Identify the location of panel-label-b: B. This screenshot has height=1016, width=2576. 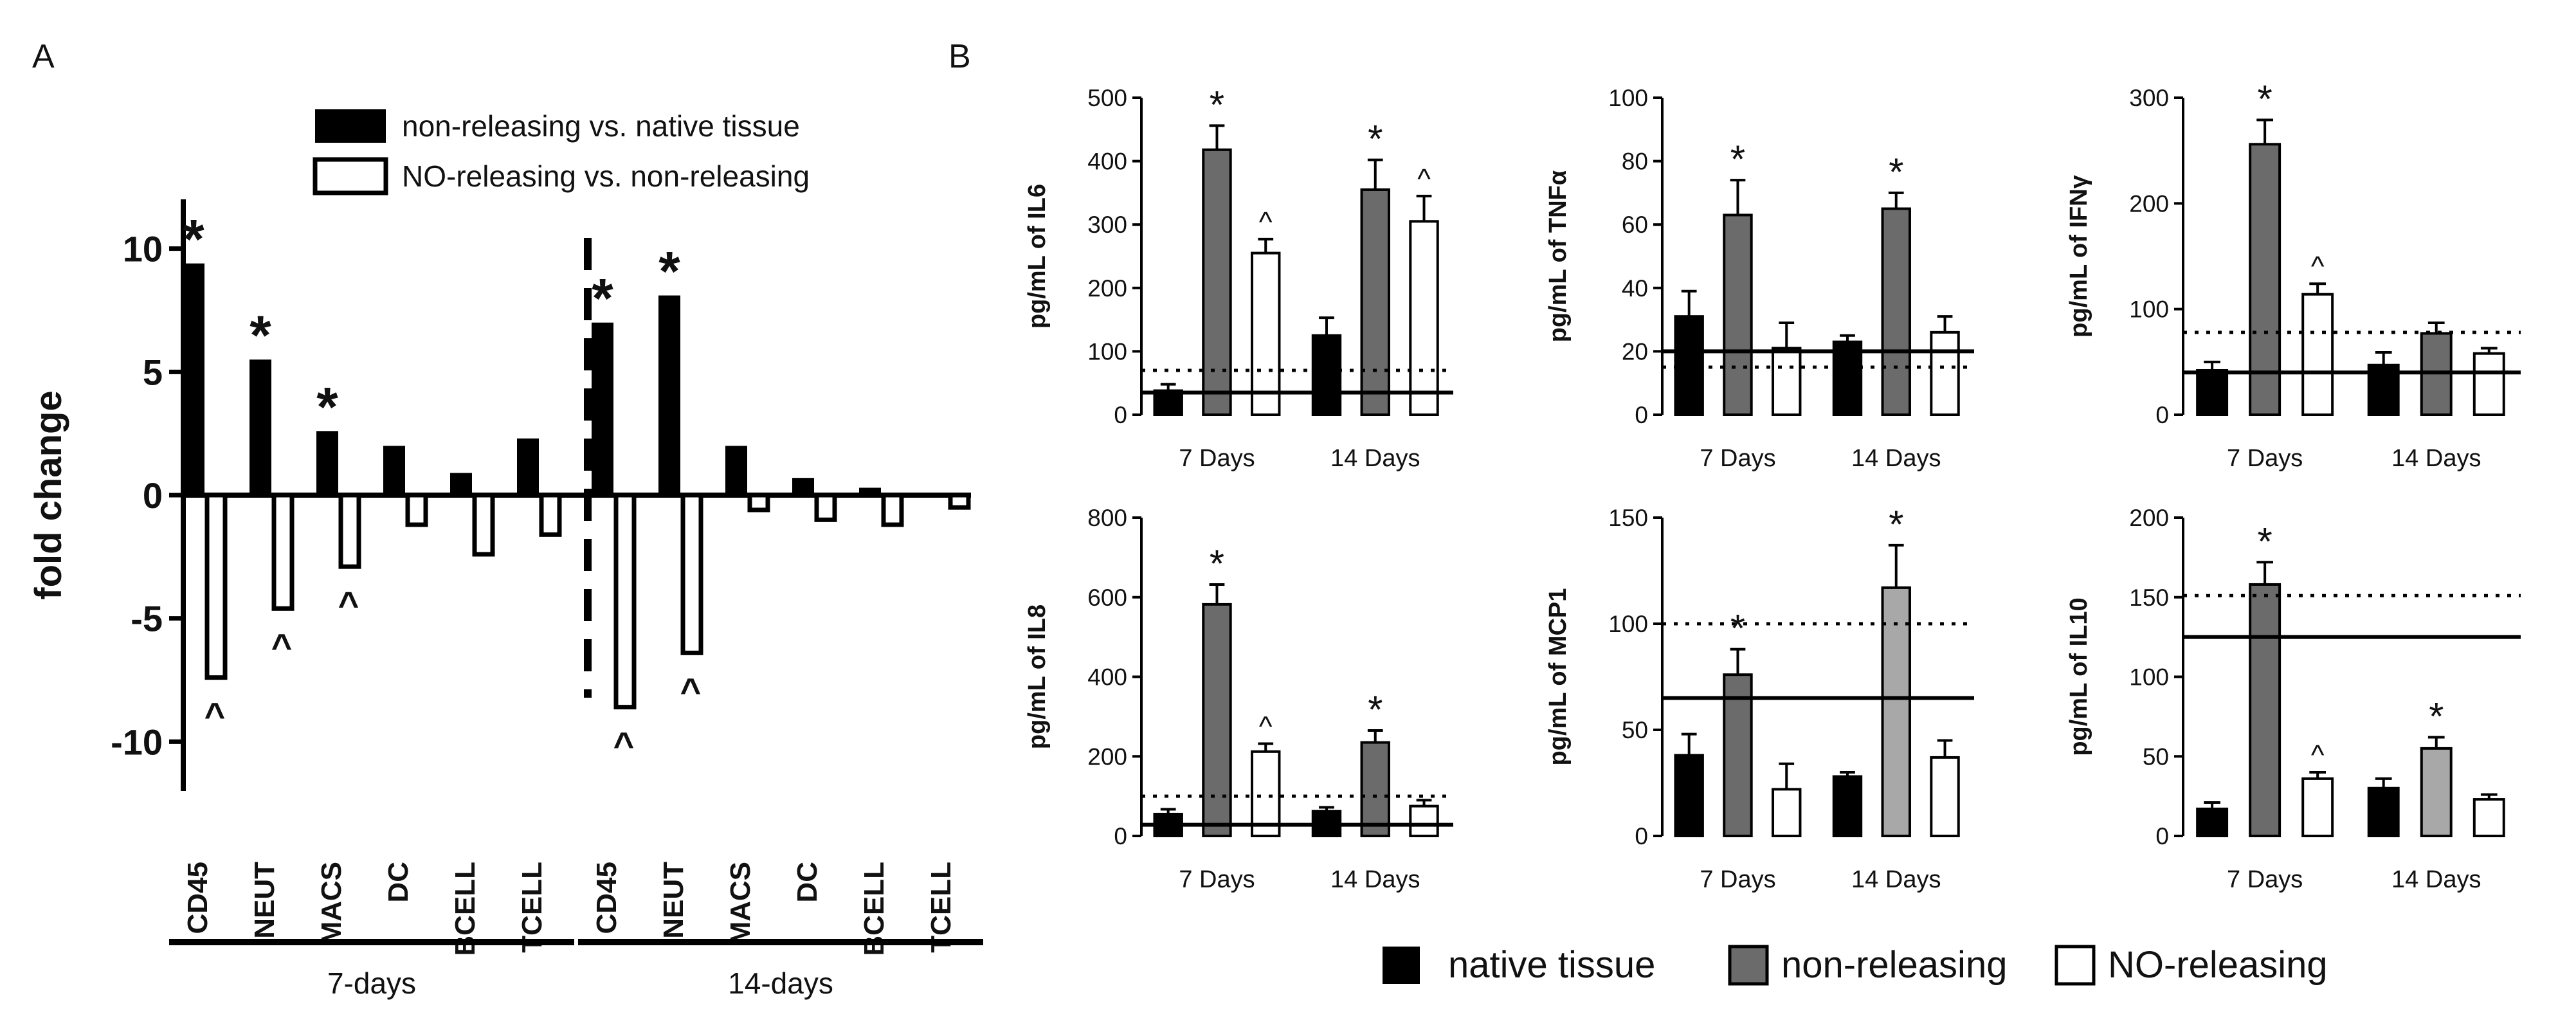
(959, 56).